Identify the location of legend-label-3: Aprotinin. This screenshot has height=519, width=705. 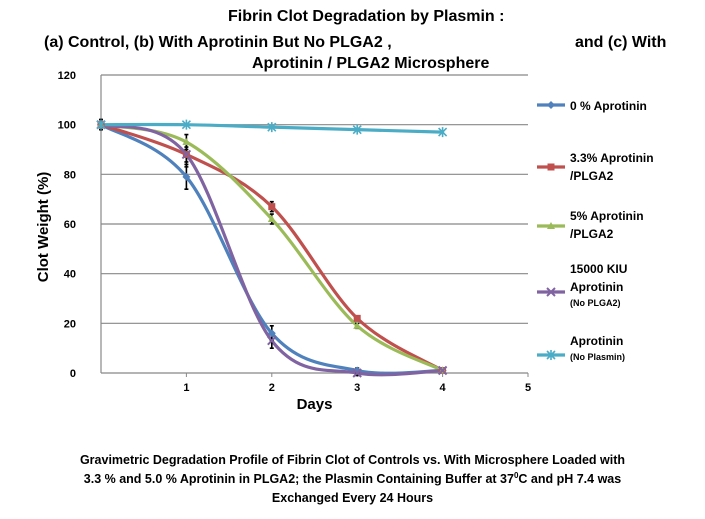
(596, 287).